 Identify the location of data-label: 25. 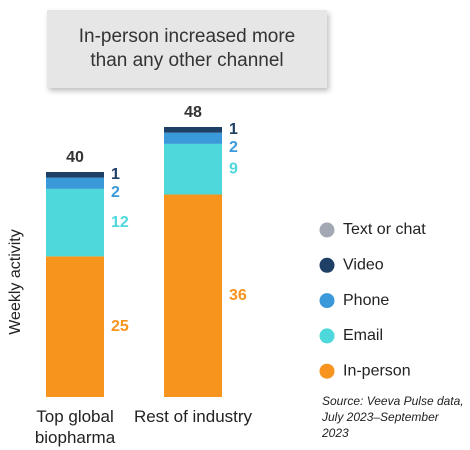
(120, 326).